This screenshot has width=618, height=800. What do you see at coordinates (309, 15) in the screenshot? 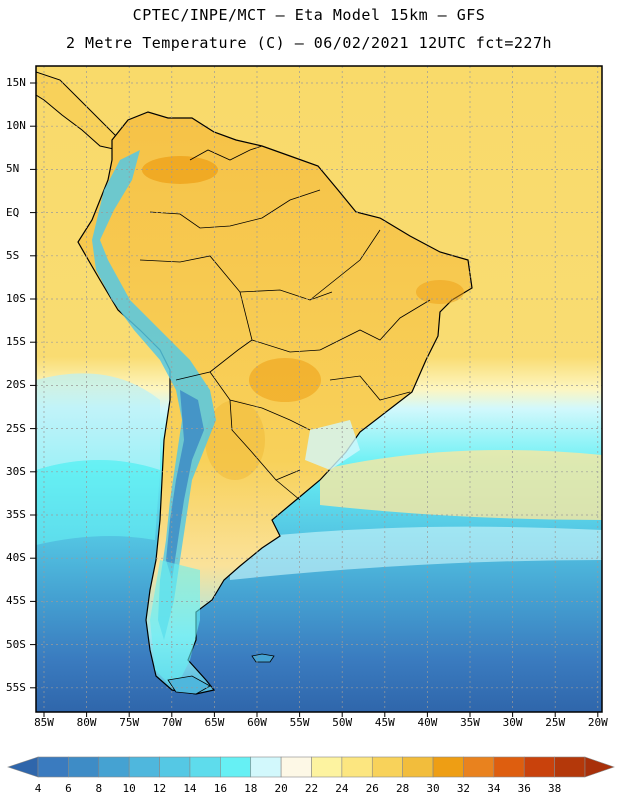
I see `map-title-line1: CPTEC/INPE/MCT – Eta Model 15km – GFS` at bounding box center [309, 15].